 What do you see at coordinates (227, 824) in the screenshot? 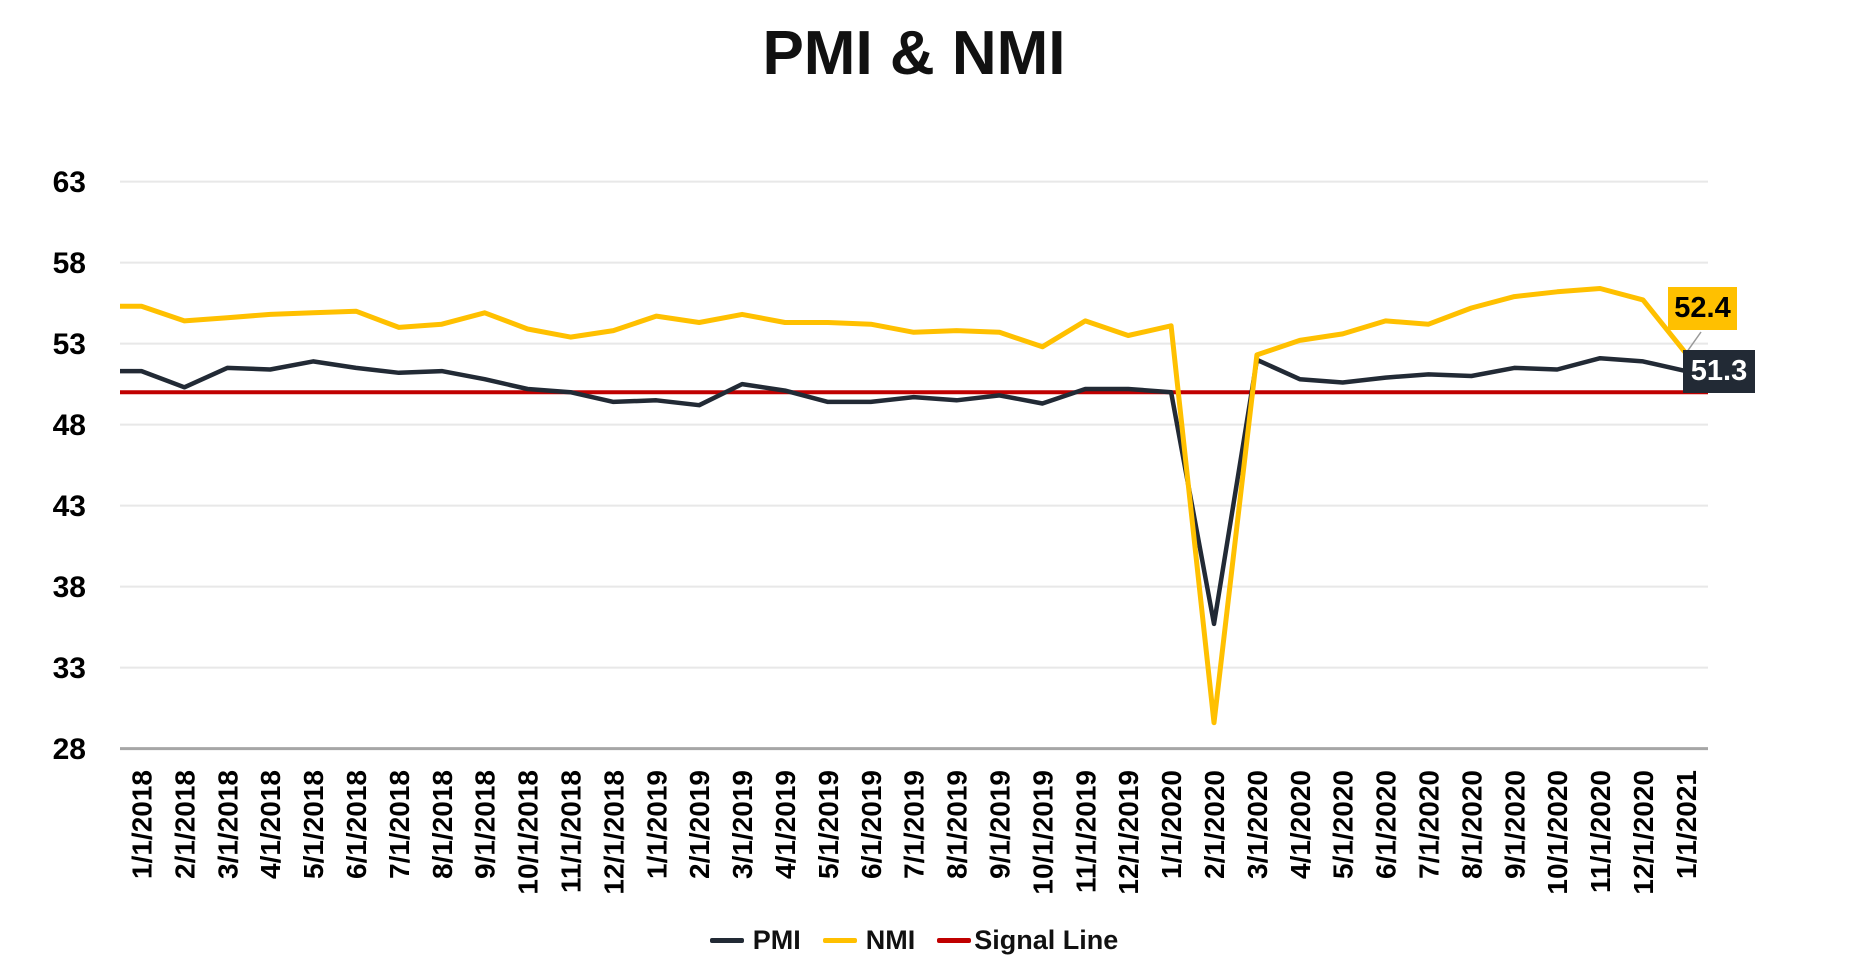
I see `x-axis-tick-label: 3/1/2018` at bounding box center [227, 824].